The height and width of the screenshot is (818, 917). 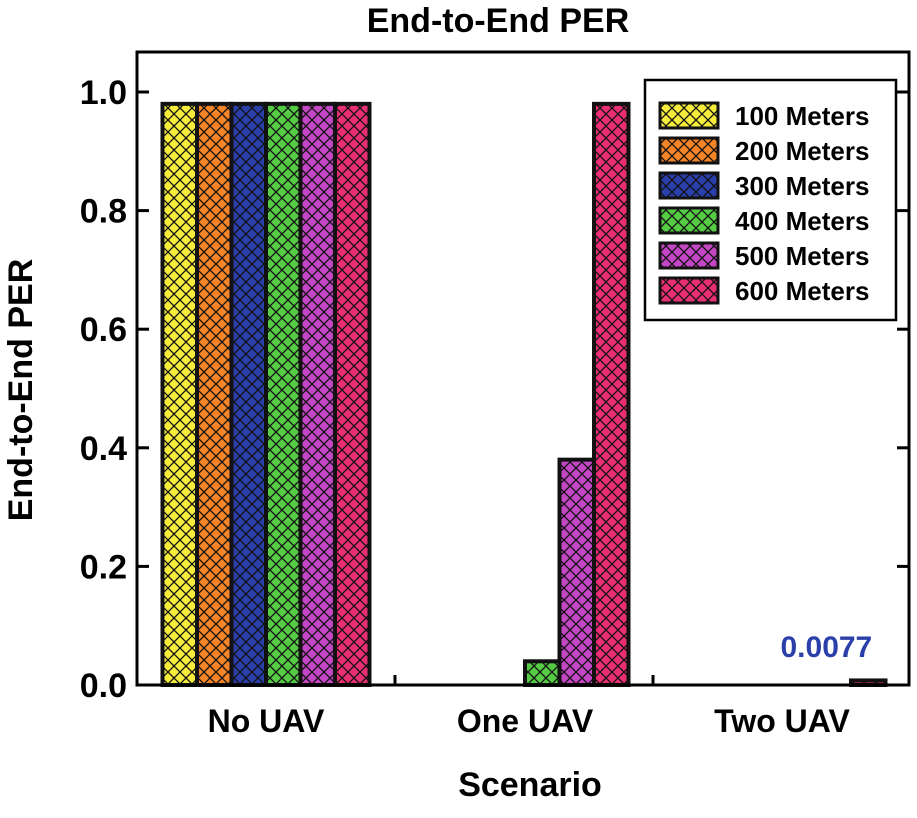 What do you see at coordinates (179, 394) in the screenshot?
I see `bar-no-uav-100-meters` at bounding box center [179, 394].